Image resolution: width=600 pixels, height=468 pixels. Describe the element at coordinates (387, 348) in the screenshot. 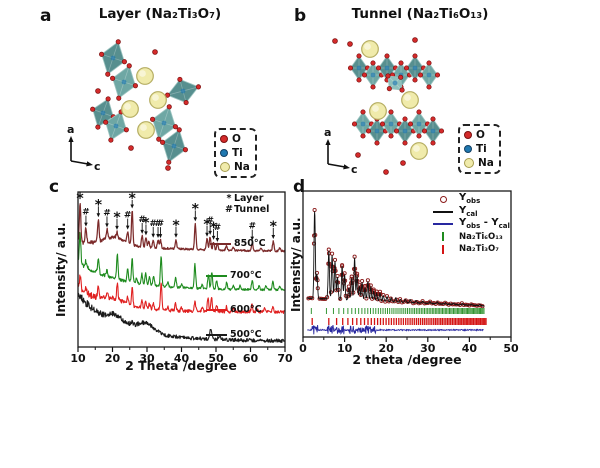

I see `axis-tick-label: 20` at that location.